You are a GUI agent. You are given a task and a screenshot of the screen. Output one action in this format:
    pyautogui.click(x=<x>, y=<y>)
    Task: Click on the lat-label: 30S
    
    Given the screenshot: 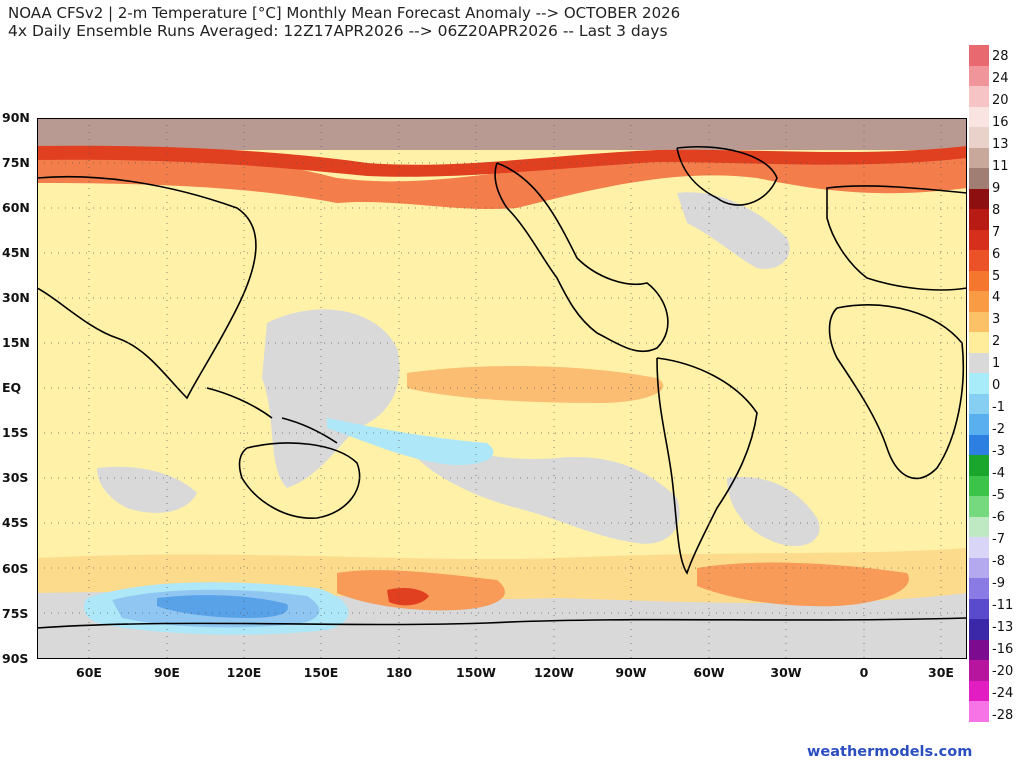 What is the action you would take?
    pyautogui.click(x=15, y=477)
    